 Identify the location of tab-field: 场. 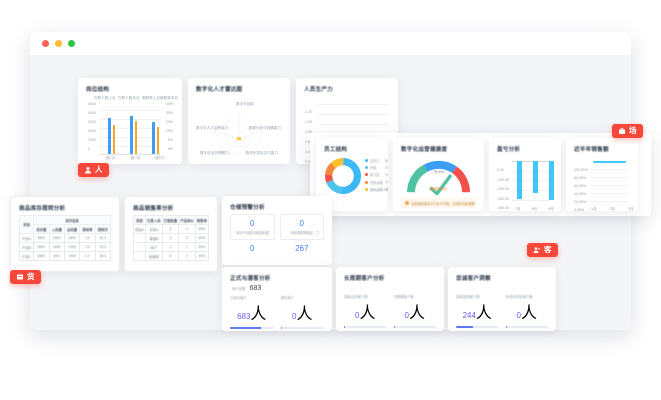
(627, 131).